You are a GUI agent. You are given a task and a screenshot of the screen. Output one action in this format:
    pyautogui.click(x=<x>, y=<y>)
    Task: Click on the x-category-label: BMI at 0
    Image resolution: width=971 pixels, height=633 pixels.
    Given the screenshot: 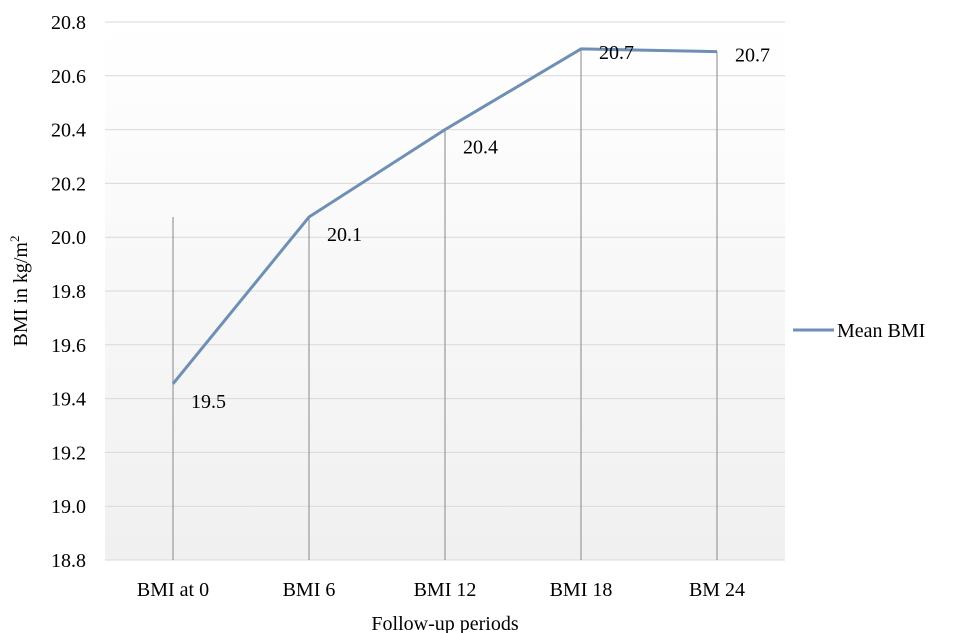 What is the action you would take?
    pyautogui.click(x=173, y=590)
    